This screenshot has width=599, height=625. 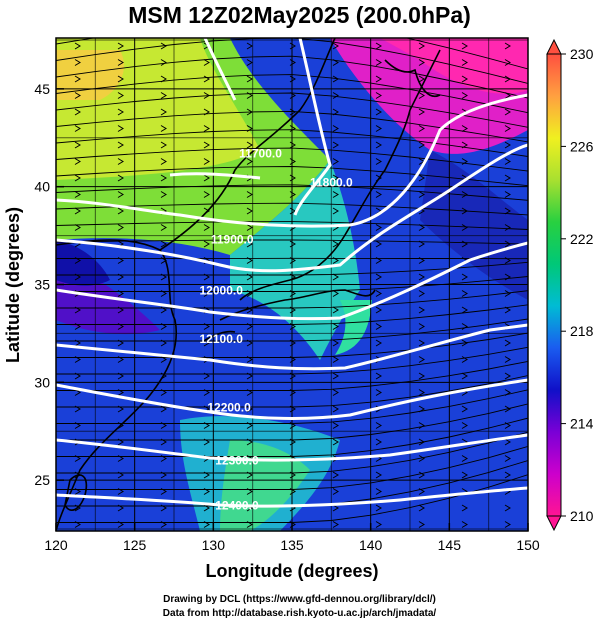 I want to click on contour-label: 11900.0, so click(x=232, y=239).